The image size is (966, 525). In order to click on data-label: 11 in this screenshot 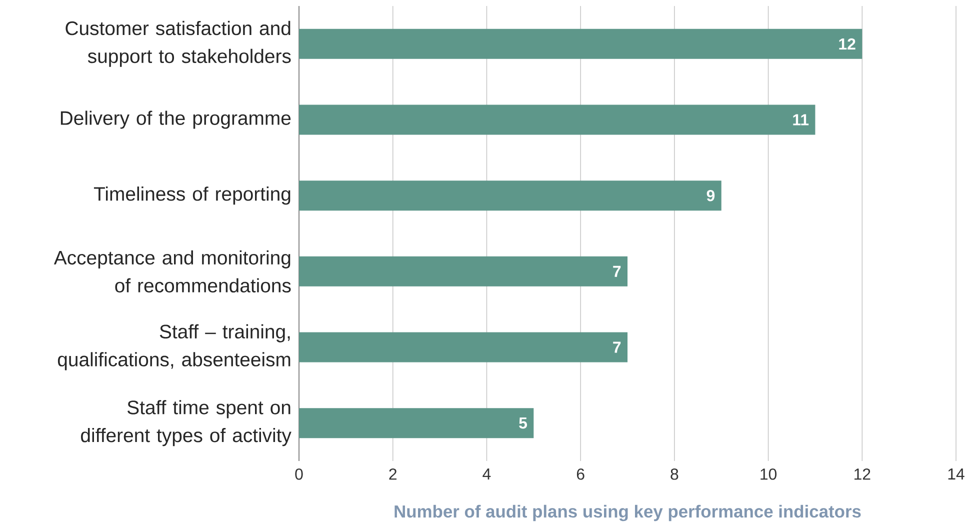, I will do `click(801, 120)`.